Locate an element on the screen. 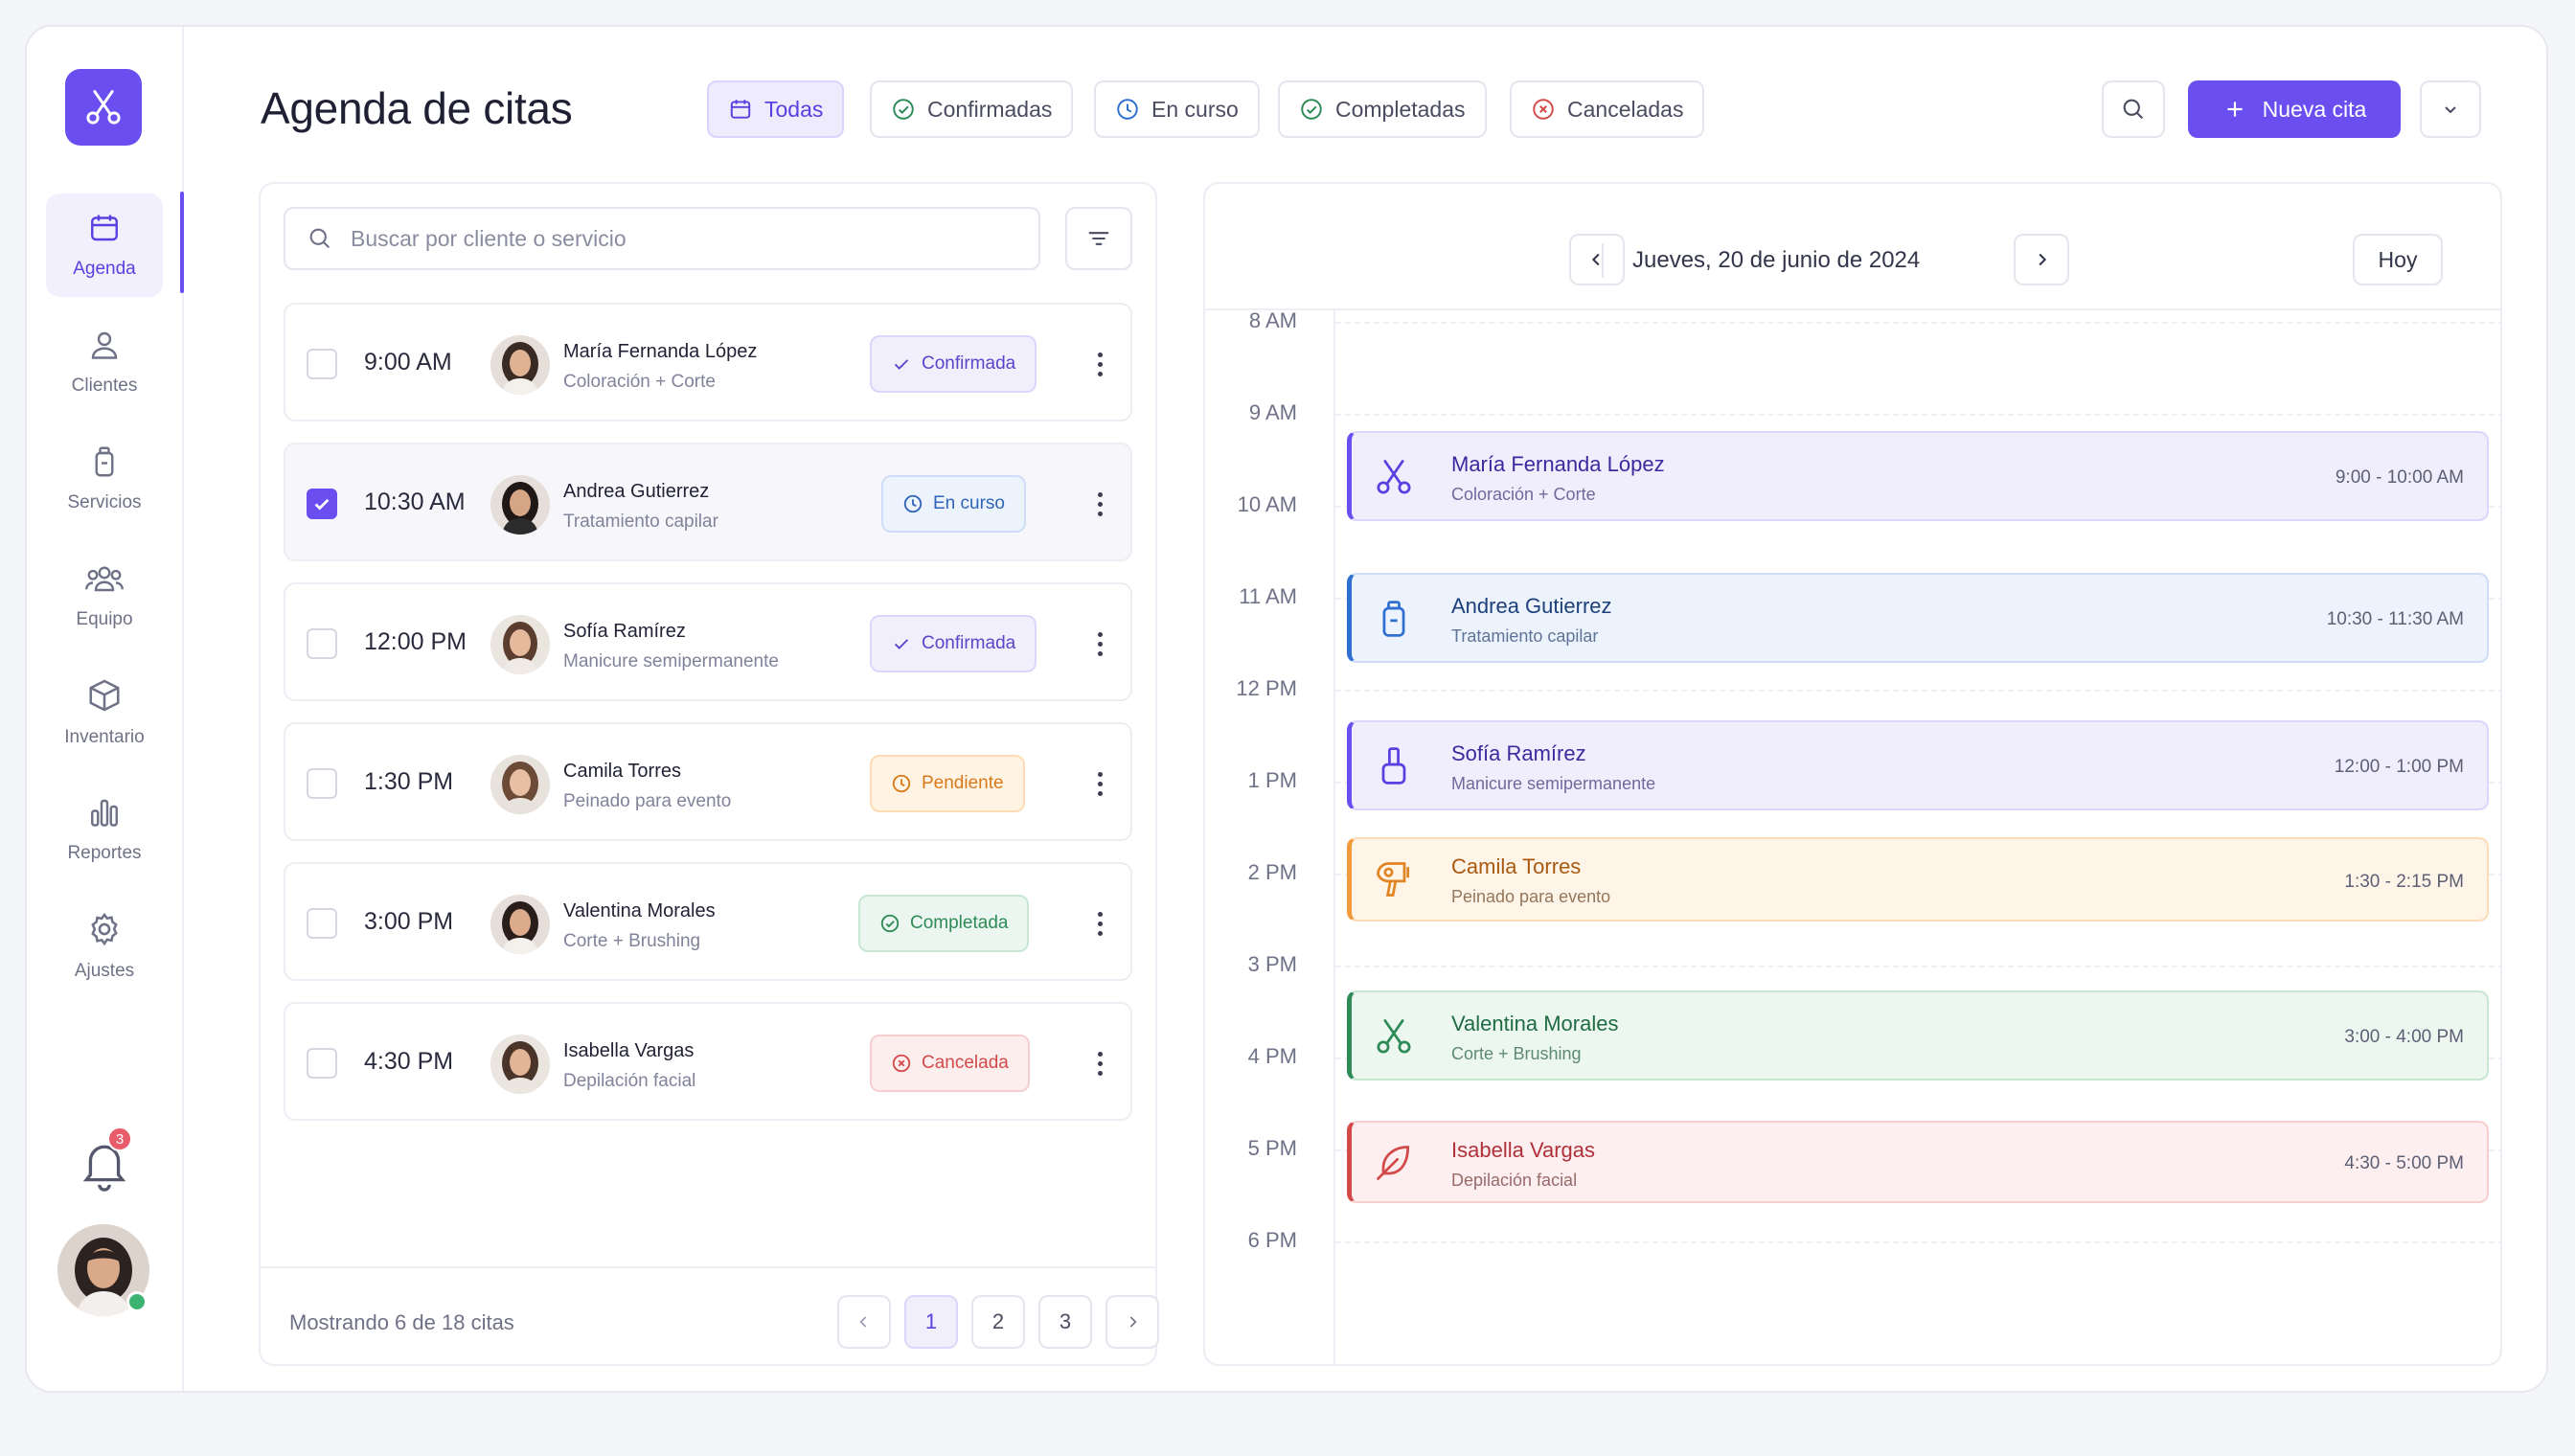 Image resolution: width=2575 pixels, height=1456 pixels. filter-confirmadas: Confirmadas is located at coordinates (972, 109).